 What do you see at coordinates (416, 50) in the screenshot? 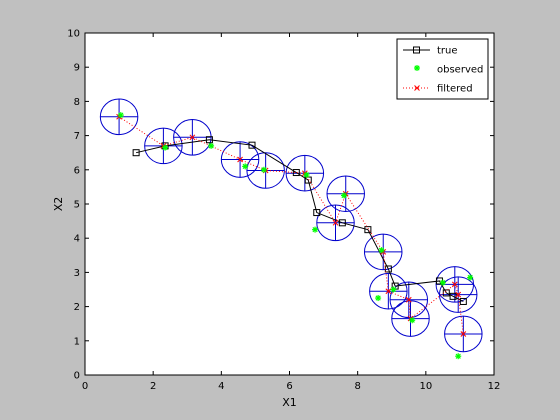
I see `legend-true-marker` at bounding box center [416, 50].